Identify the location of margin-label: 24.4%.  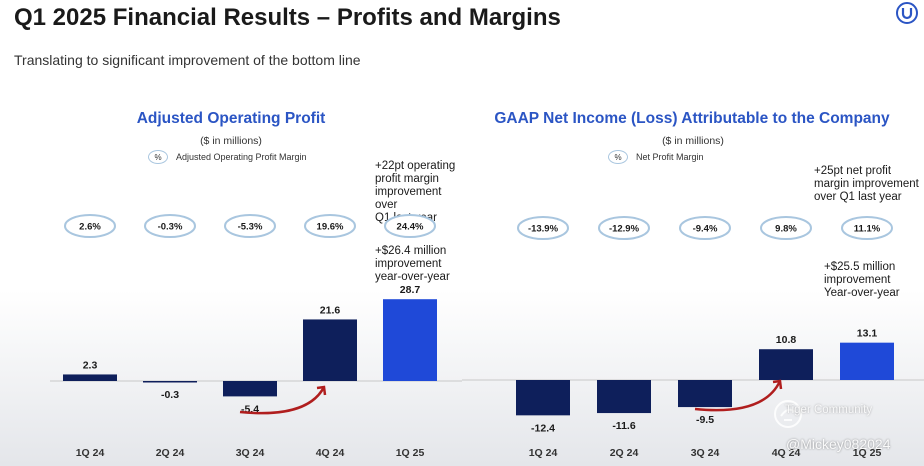
(410, 227).